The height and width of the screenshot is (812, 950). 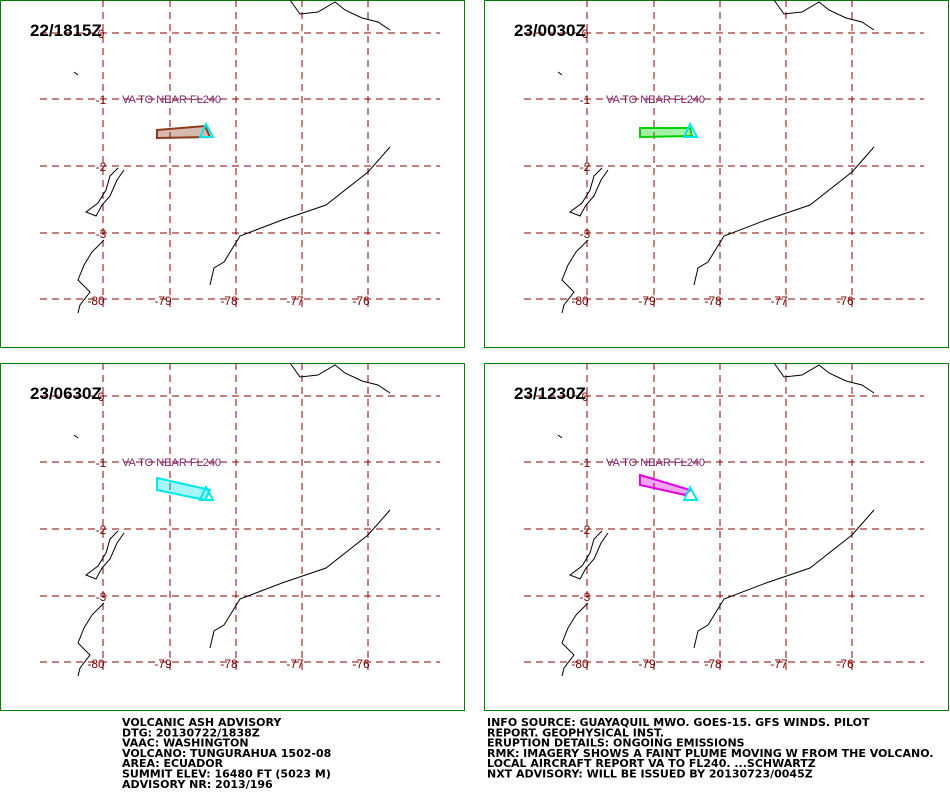 I want to click on advisory-line: ADVISORY NR: 2013/196, so click(x=197, y=784).